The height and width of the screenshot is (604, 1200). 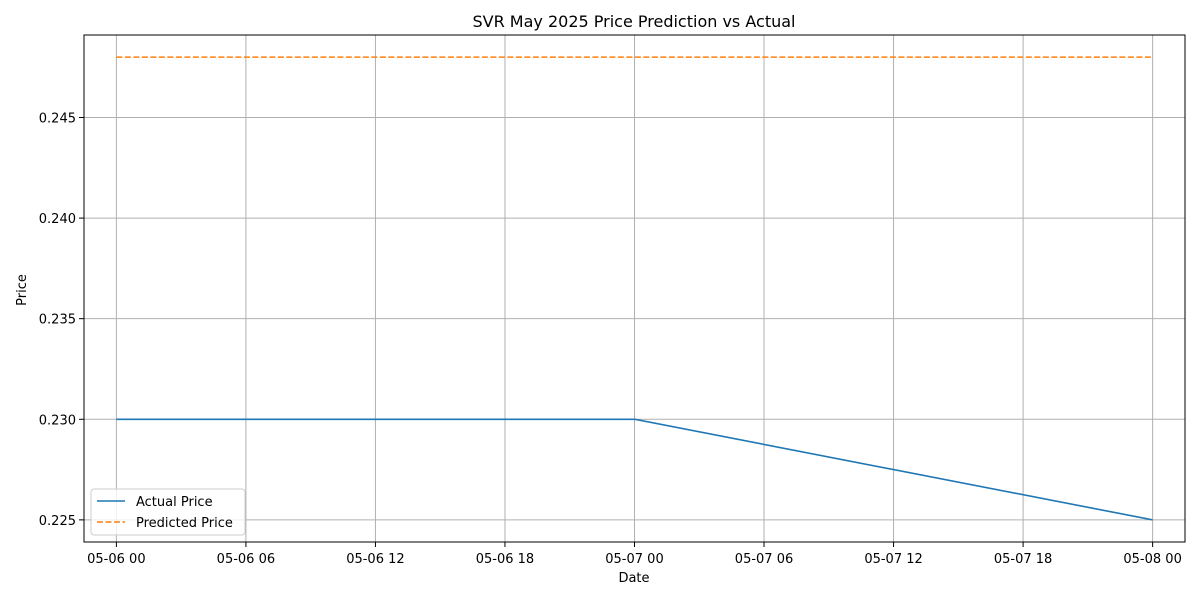 I want to click on y-axis-label: Price, so click(x=22, y=290).